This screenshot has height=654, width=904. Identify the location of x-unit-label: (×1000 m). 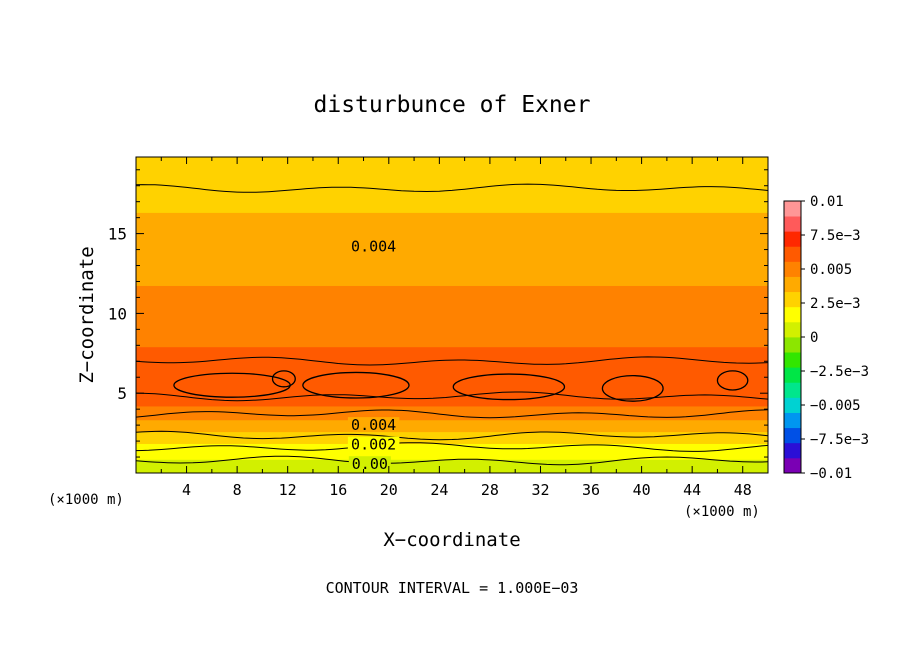
(722, 512).